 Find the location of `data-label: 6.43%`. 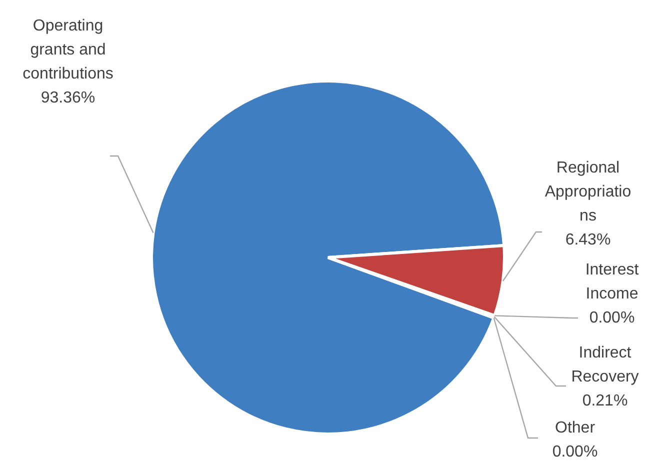

data-label: 6.43% is located at coordinates (588, 239).